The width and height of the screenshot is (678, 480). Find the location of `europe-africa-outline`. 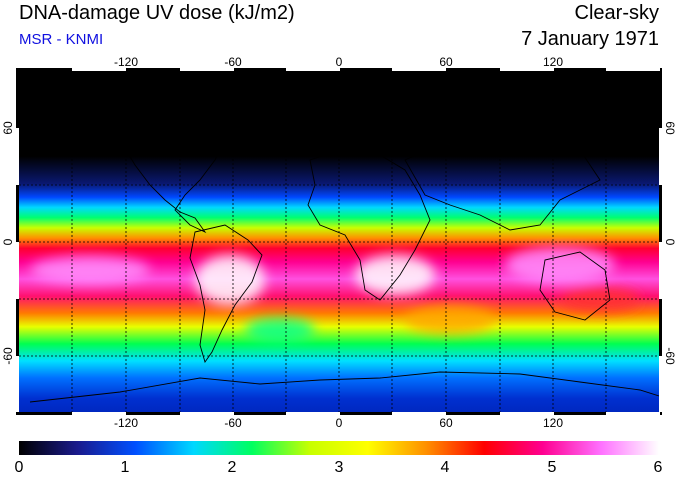

europe-africa-outline is located at coordinates (369, 225).